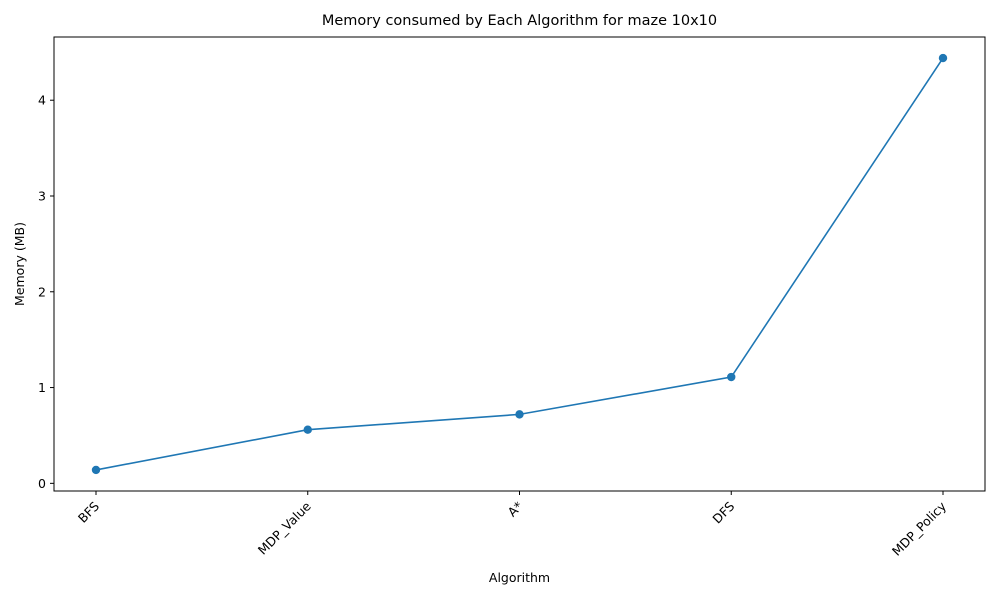 The image size is (1000, 600). Describe the element at coordinates (19, 264) in the screenshot. I see `y-axis-label: Memory (MB)` at that location.